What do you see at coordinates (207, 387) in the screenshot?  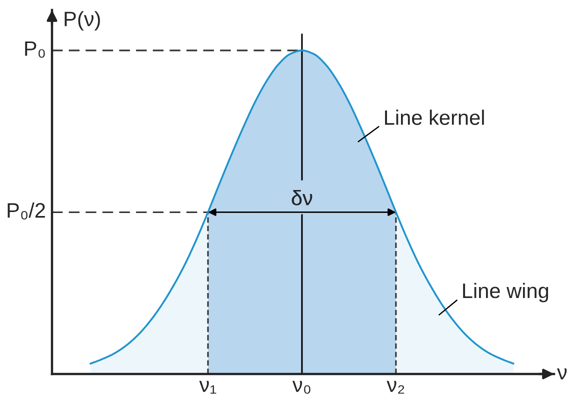 I see `x-tick-label: ν₁` at bounding box center [207, 387].